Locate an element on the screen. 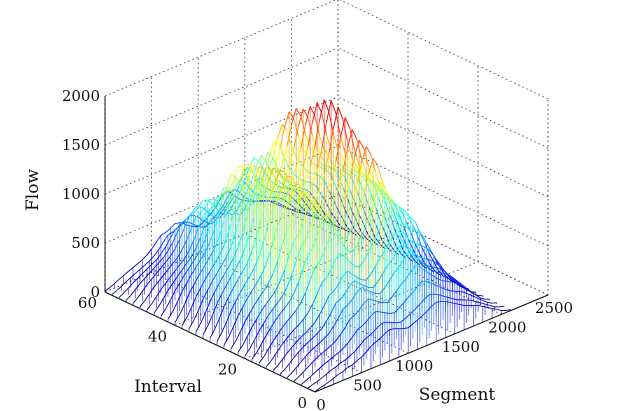 The image size is (625, 411). z-tick-label: 0 is located at coordinates (95, 292).